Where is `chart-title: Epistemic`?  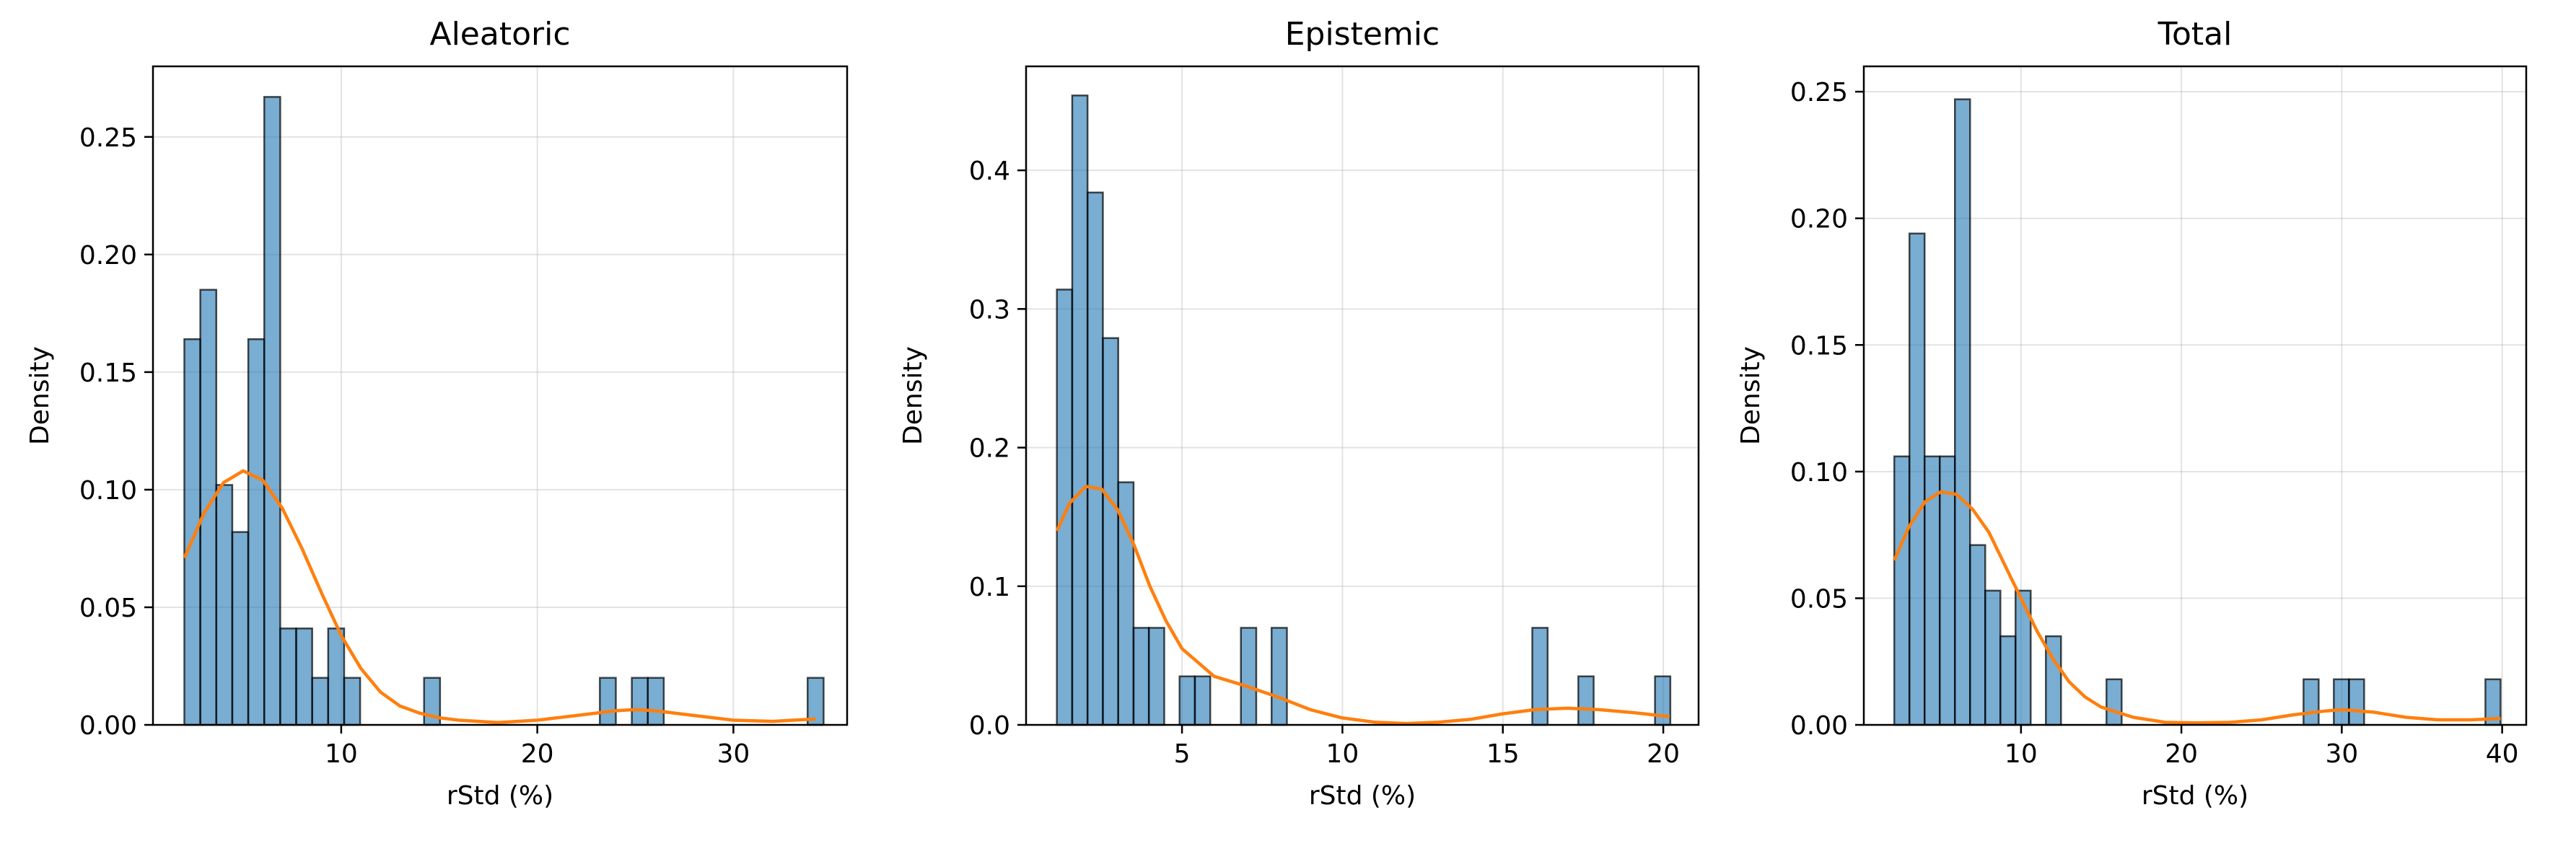
chart-title: Epistemic is located at coordinates (1362, 34).